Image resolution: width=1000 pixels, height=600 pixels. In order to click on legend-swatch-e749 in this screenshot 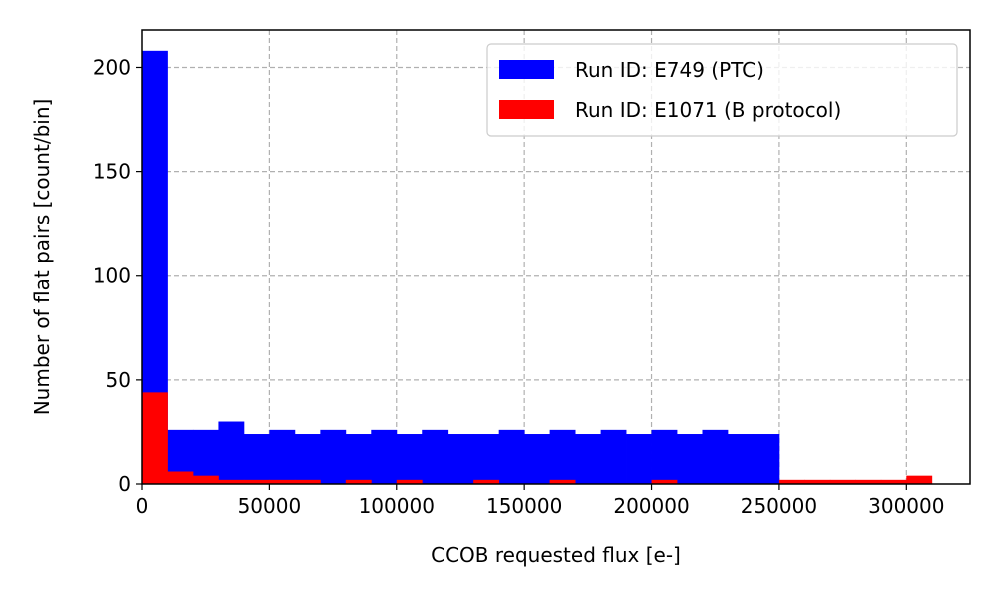, I will do `click(526, 69)`.